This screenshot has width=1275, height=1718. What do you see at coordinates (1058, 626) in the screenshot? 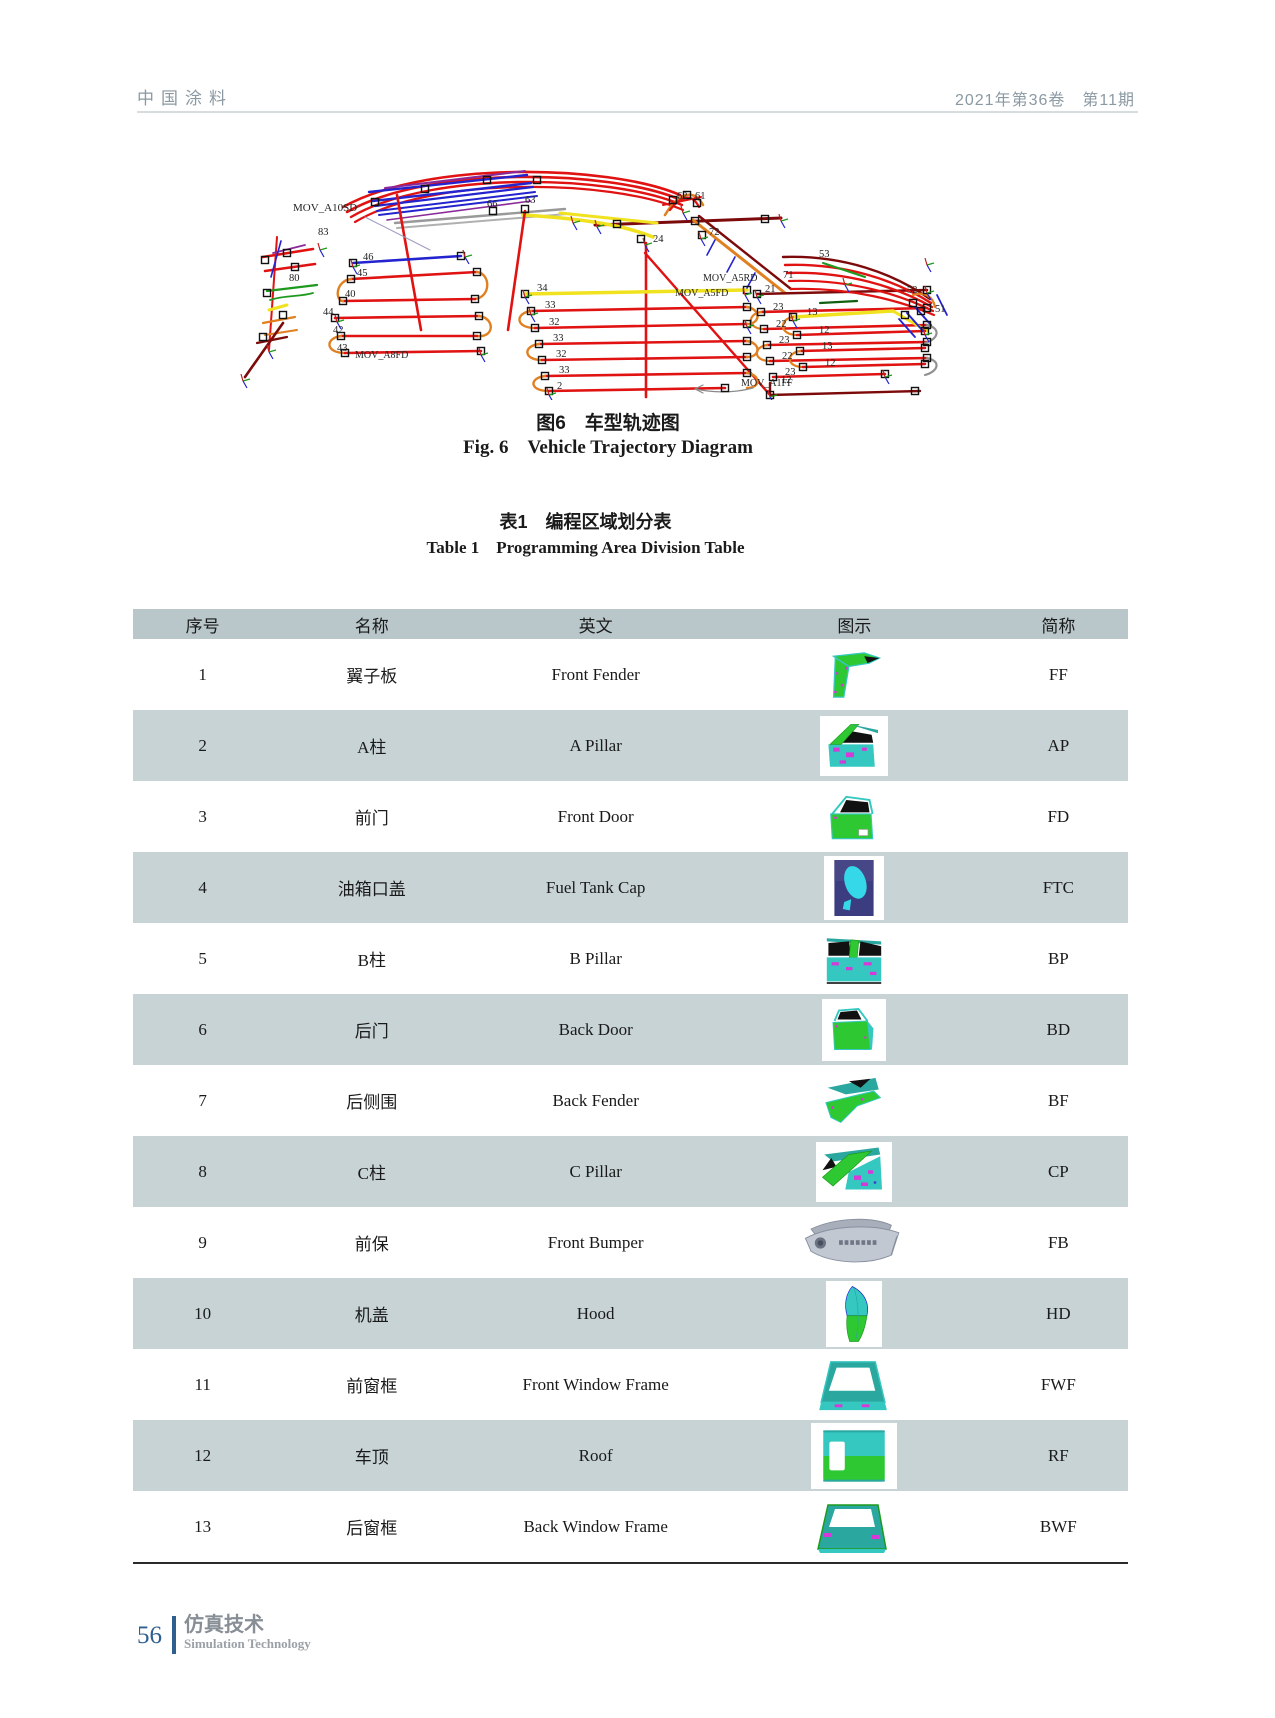
I see `column-header: 简称` at bounding box center [1058, 626].